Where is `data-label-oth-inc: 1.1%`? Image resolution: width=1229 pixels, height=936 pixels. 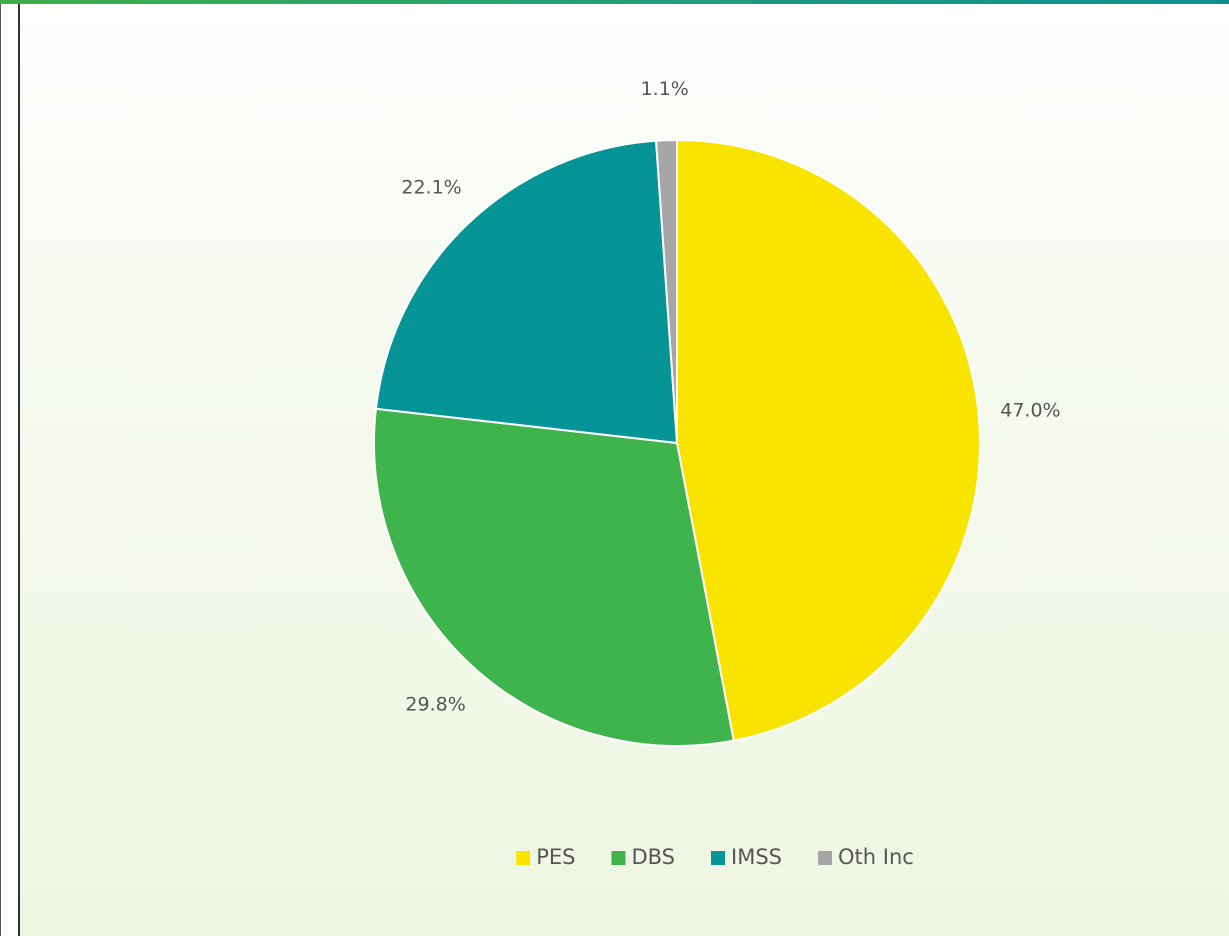 data-label-oth-inc: 1.1% is located at coordinates (665, 89).